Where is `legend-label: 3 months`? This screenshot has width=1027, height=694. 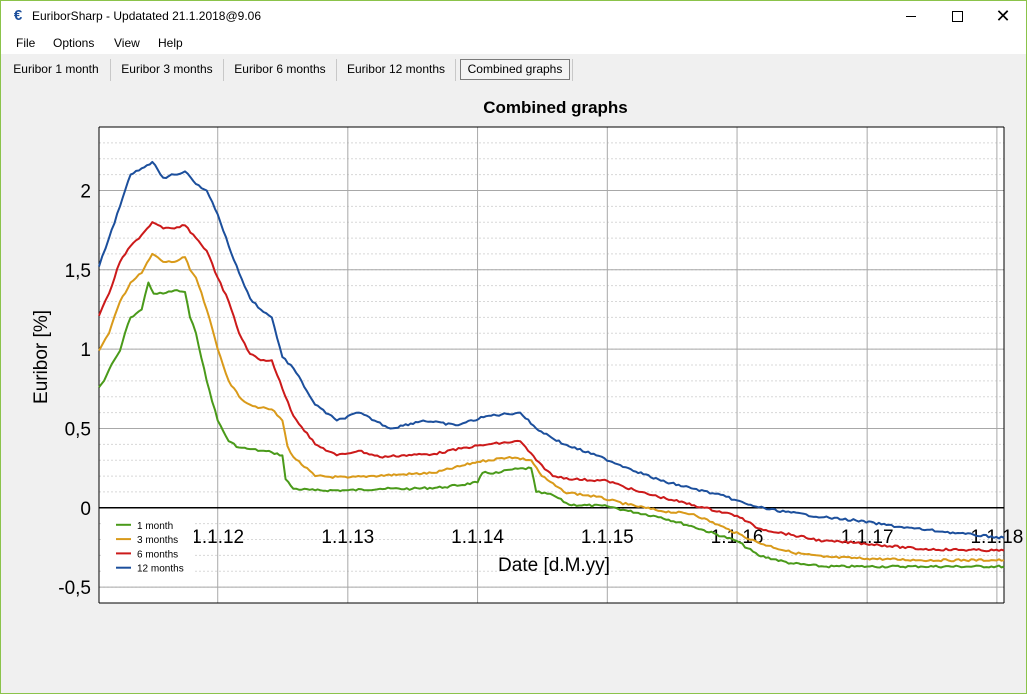
legend-label: 3 months is located at coordinates (157, 540).